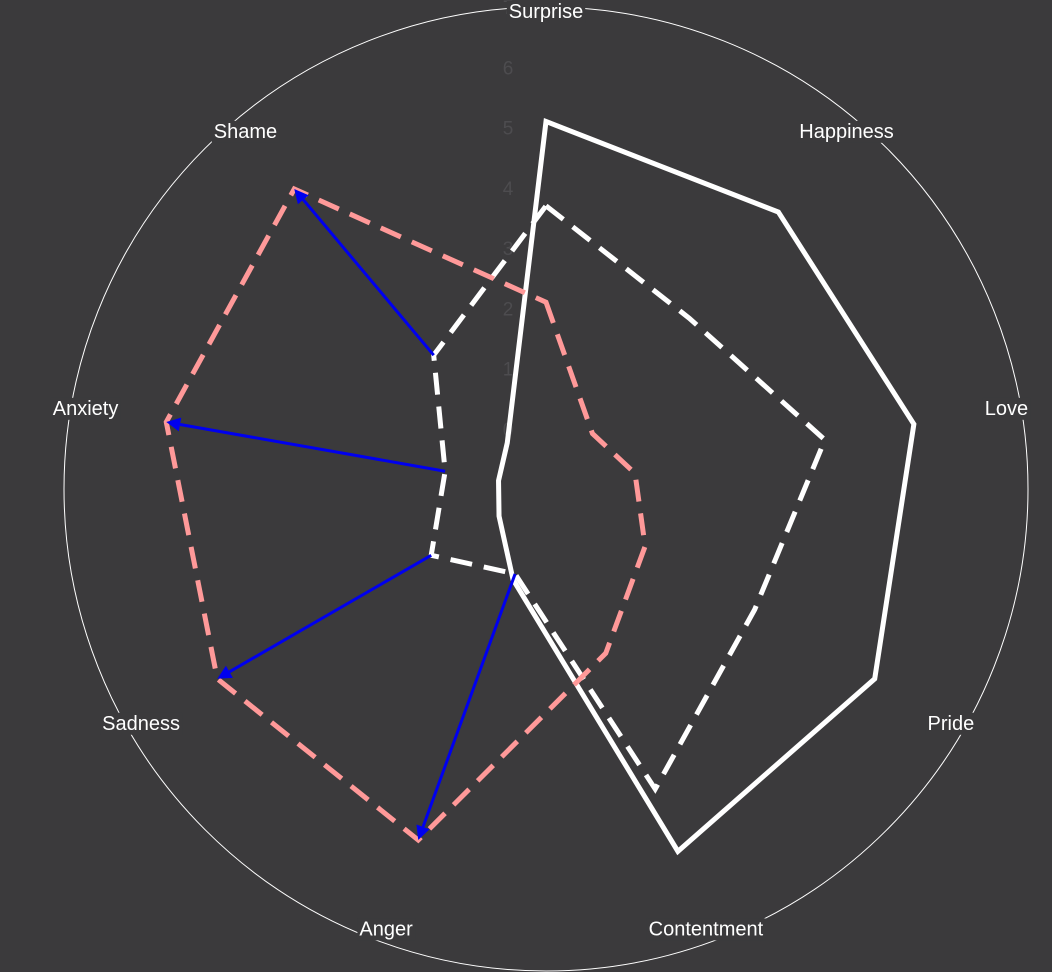 This screenshot has width=1052, height=972. Describe the element at coordinates (508, 220) in the screenshot. I see `radial-ticks: 01234567` at that location.